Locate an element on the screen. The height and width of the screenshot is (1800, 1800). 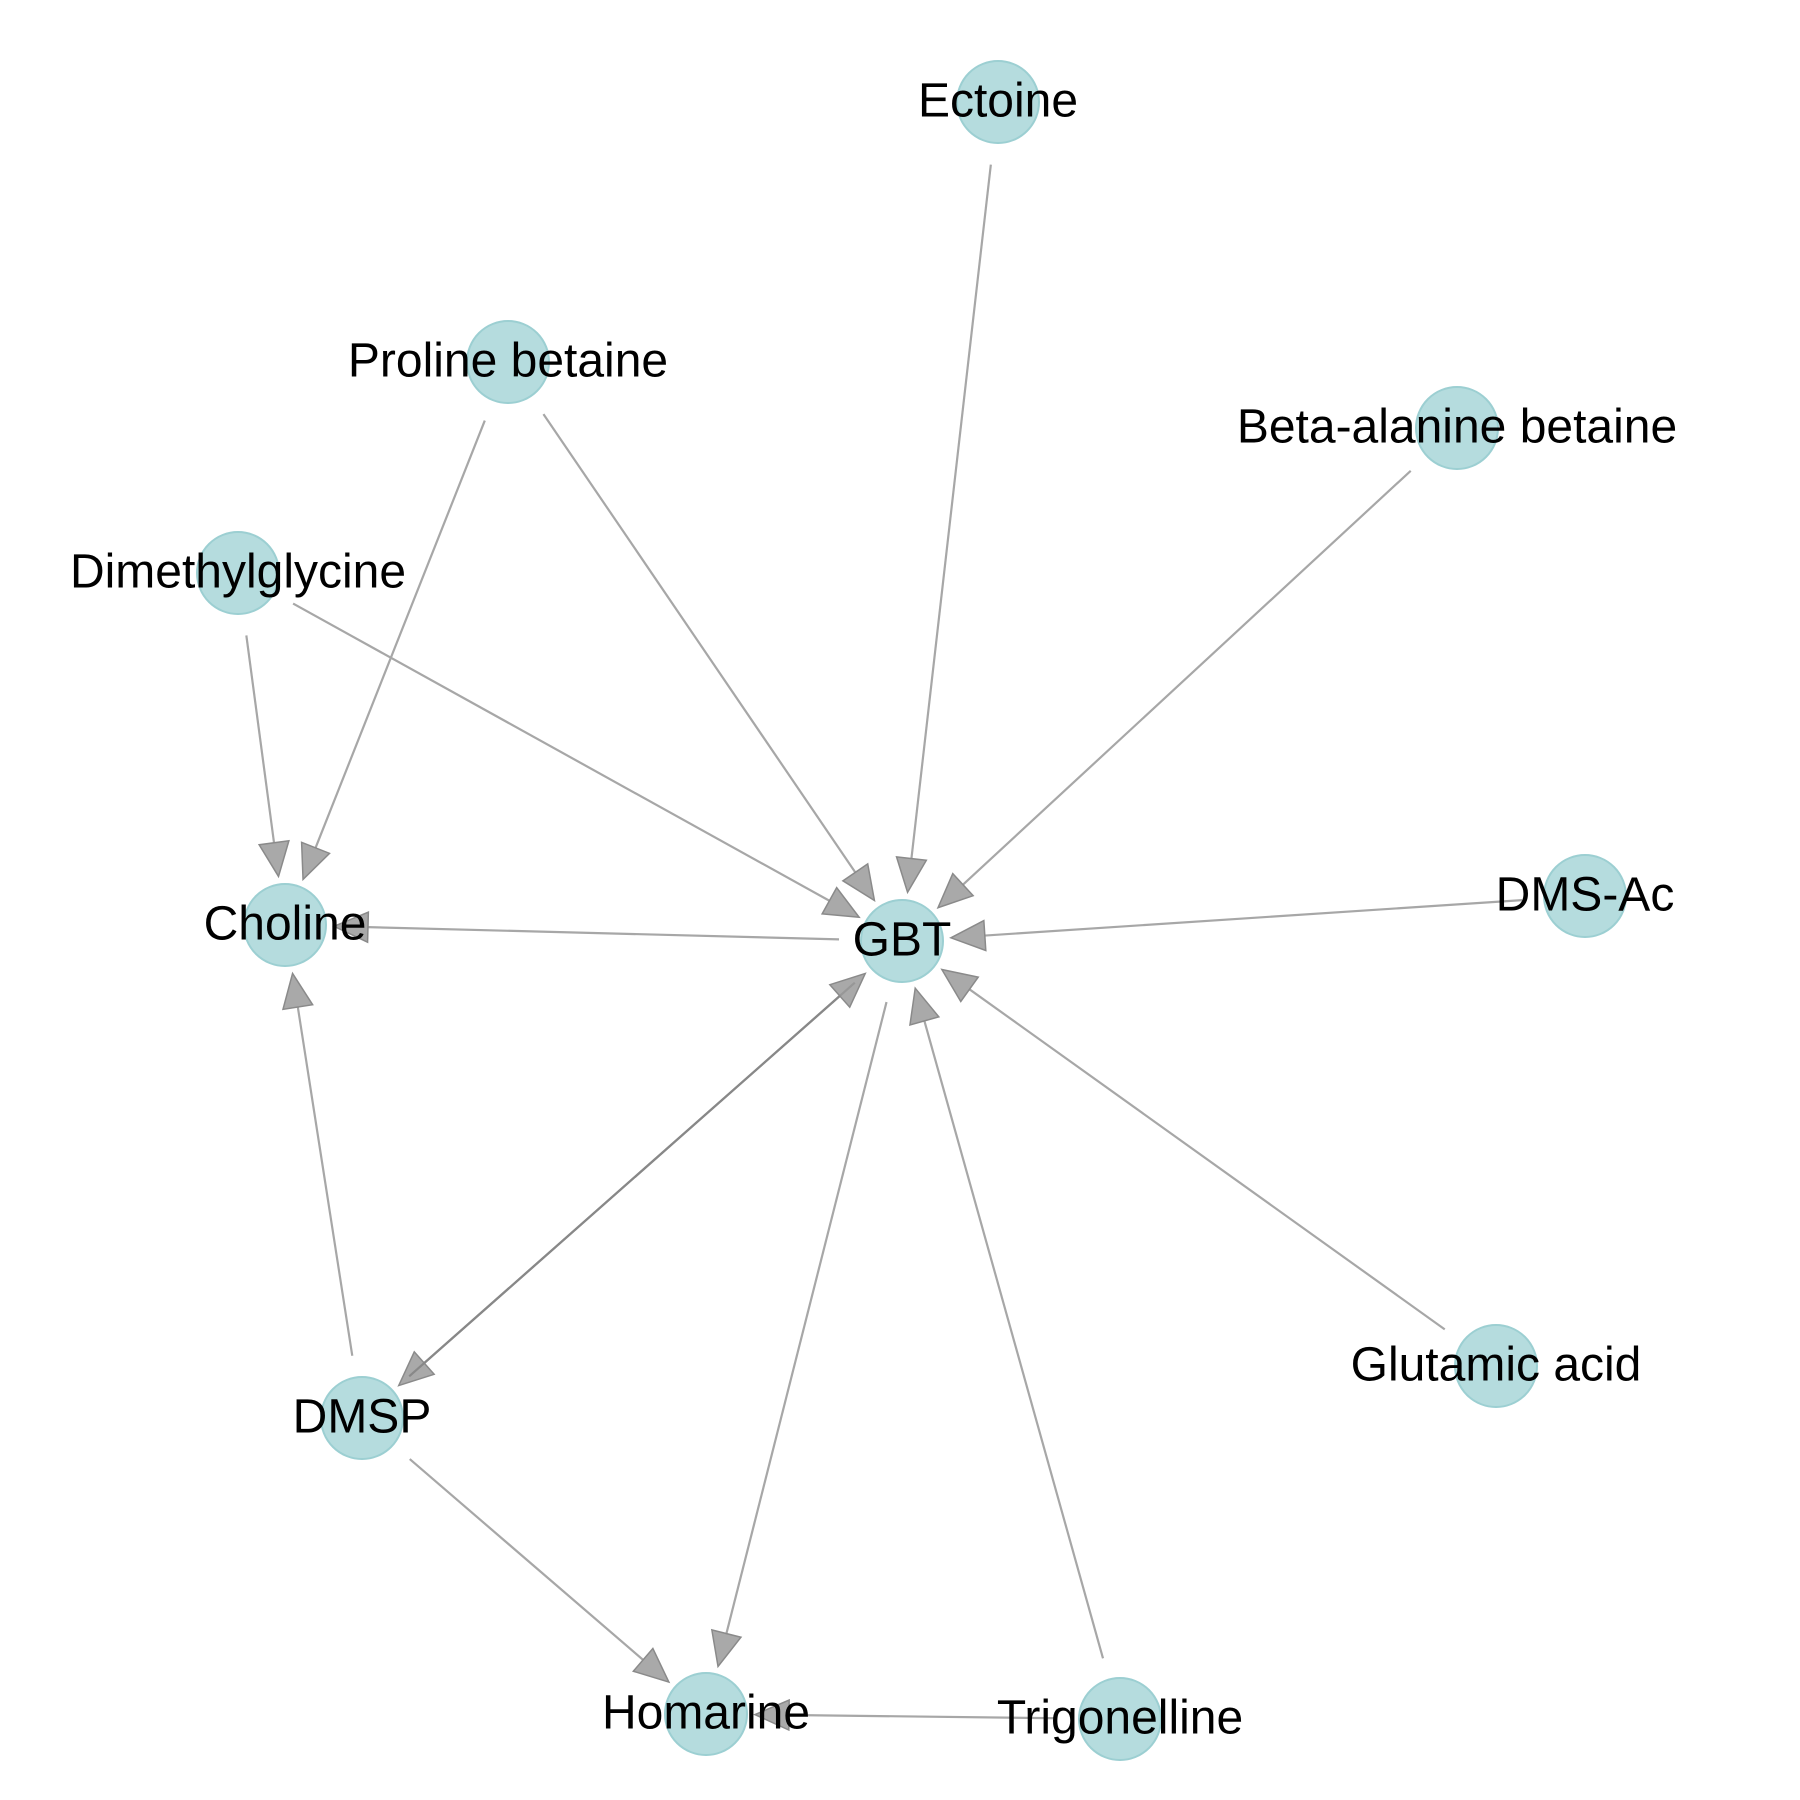
node-label: Beta-alanine betaine is located at coordinates (1457, 427).